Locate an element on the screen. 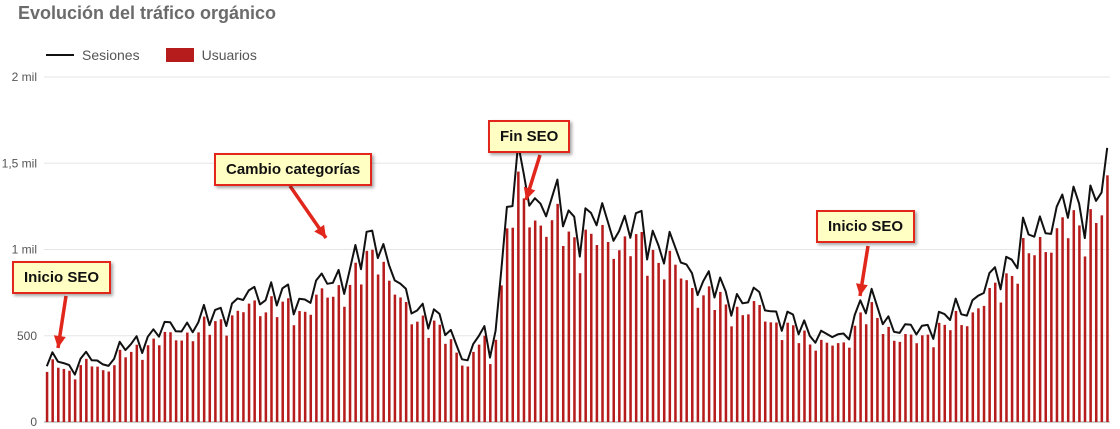 This screenshot has height=429, width=1120. y-axis-labels: 0 500 1 mil 1,5 mil 2 mil is located at coordinates (20, 249).